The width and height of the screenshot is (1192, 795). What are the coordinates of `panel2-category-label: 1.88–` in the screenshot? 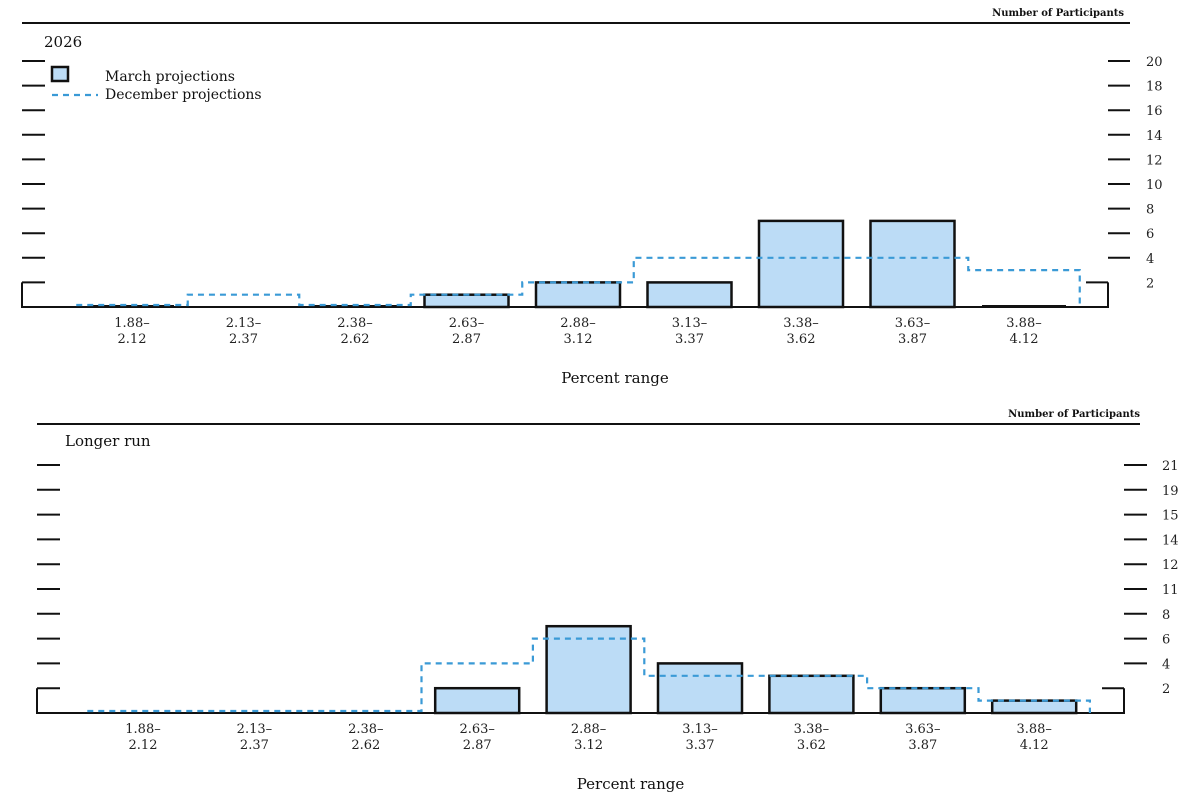 It's located at (142, 729).